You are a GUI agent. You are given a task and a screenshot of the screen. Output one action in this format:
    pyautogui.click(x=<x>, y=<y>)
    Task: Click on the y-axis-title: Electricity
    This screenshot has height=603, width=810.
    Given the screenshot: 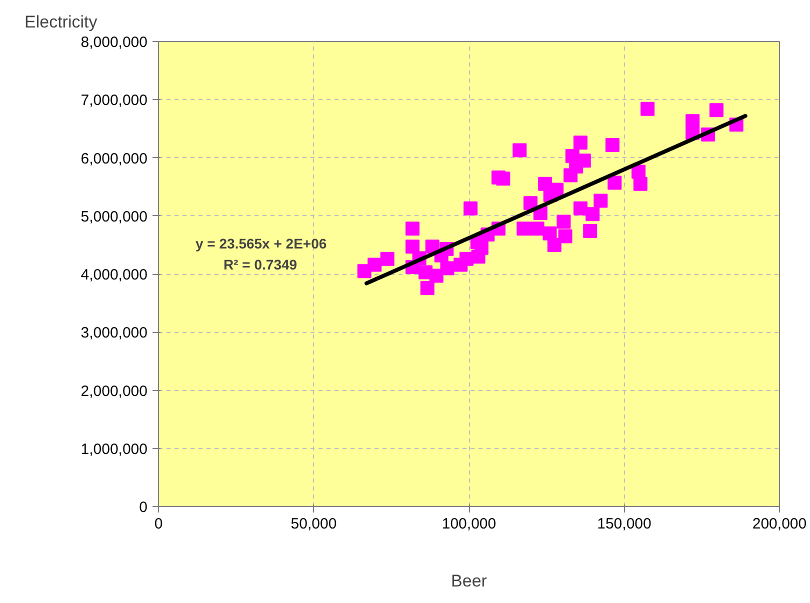 What is the action you would take?
    pyautogui.click(x=61, y=22)
    